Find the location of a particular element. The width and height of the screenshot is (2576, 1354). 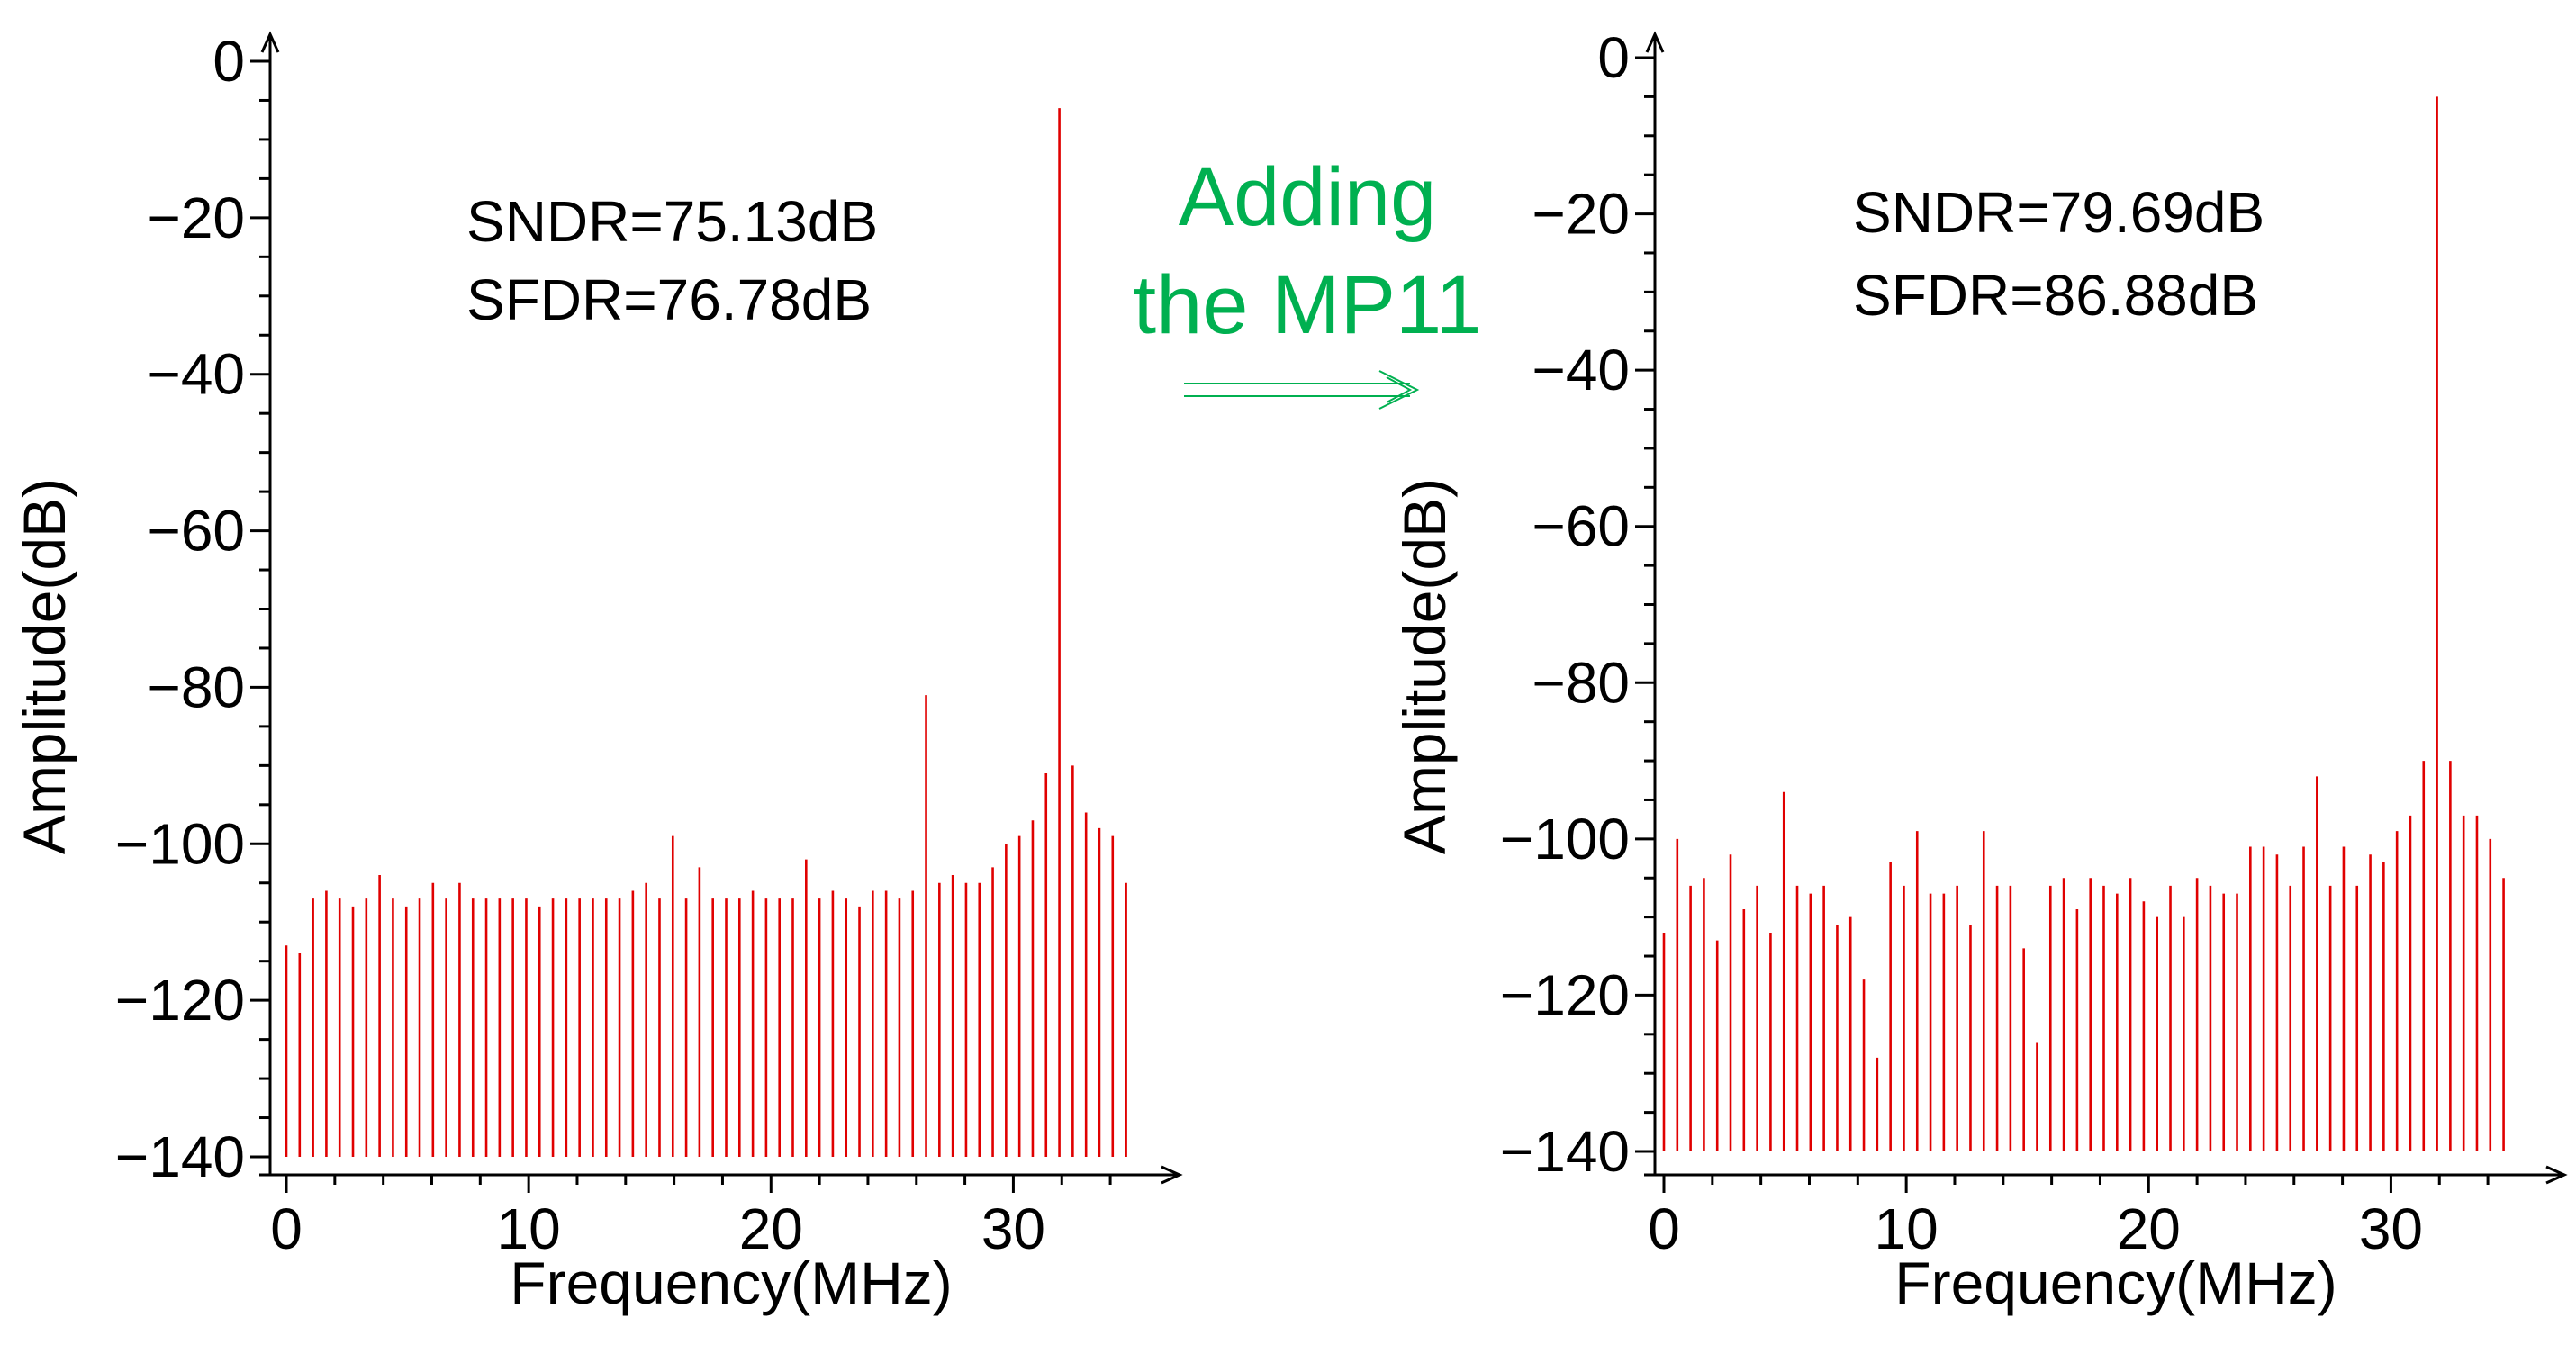

sfdr-label-after: SFDR=86.88dB is located at coordinates (2055, 295).